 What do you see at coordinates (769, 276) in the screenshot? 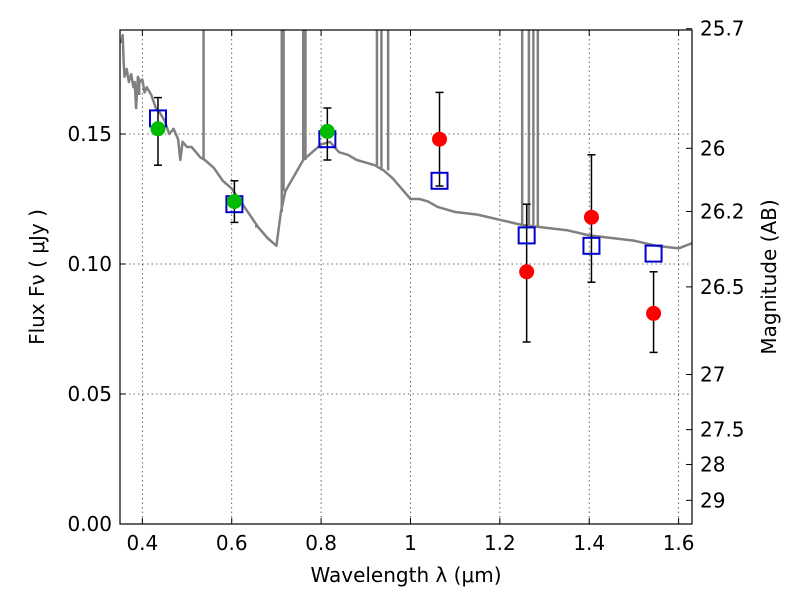
I see `y-axis-right-title: Magnitude (AB)` at bounding box center [769, 276].